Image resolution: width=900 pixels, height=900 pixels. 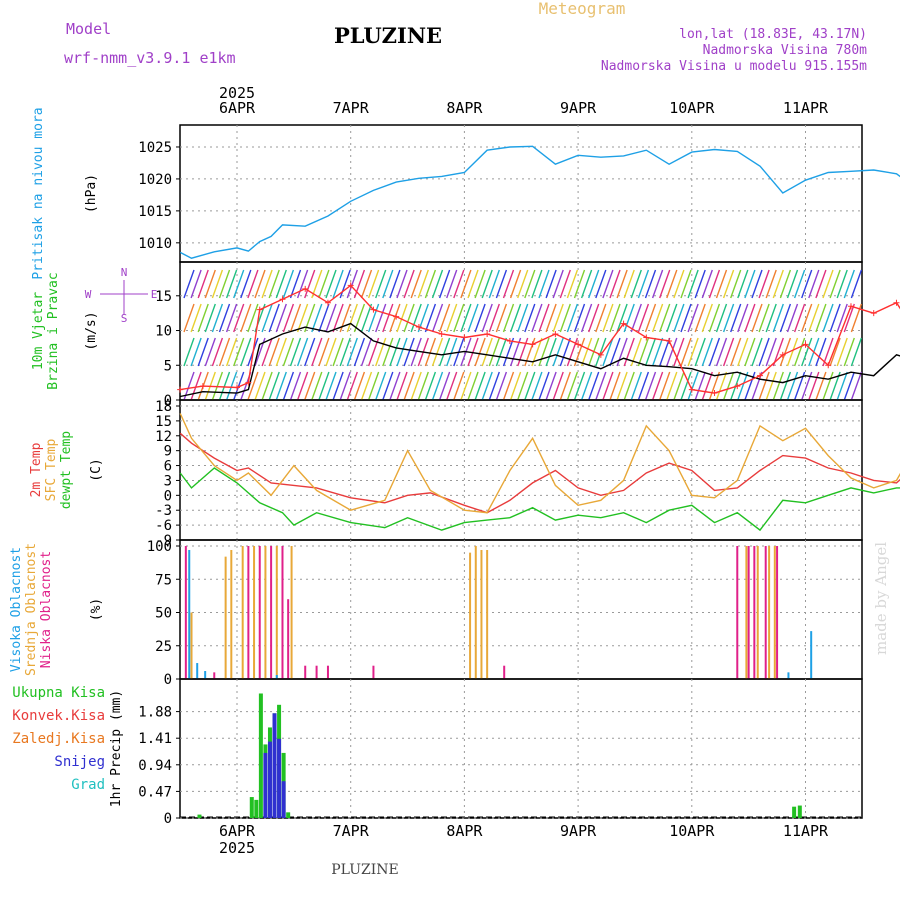 What do you see at coordinates (168, 467) in the screenshot?
I see `y-tick-label: 6` at bounding box center [168, 467].